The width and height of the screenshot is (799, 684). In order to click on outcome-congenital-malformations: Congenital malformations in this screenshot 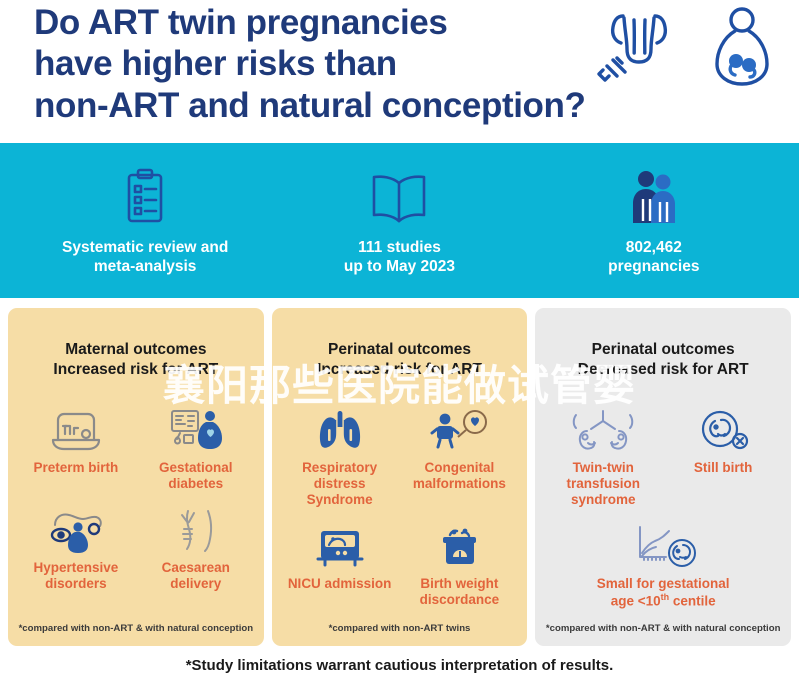, I will do `click(460, 457)`.